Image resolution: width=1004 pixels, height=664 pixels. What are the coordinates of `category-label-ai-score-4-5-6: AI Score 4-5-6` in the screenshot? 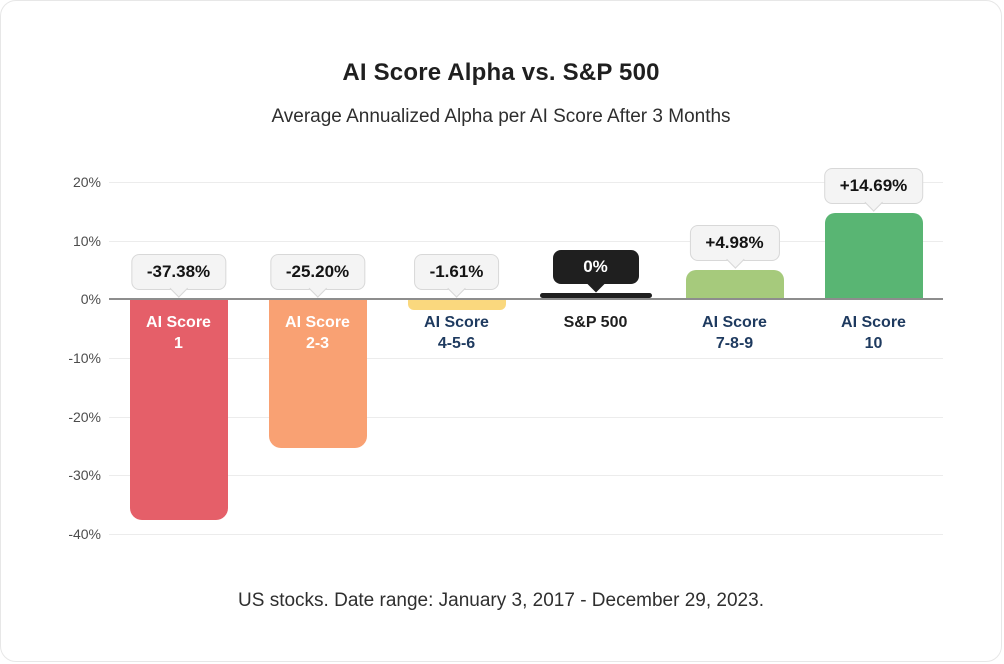 It's located at (456, 333).